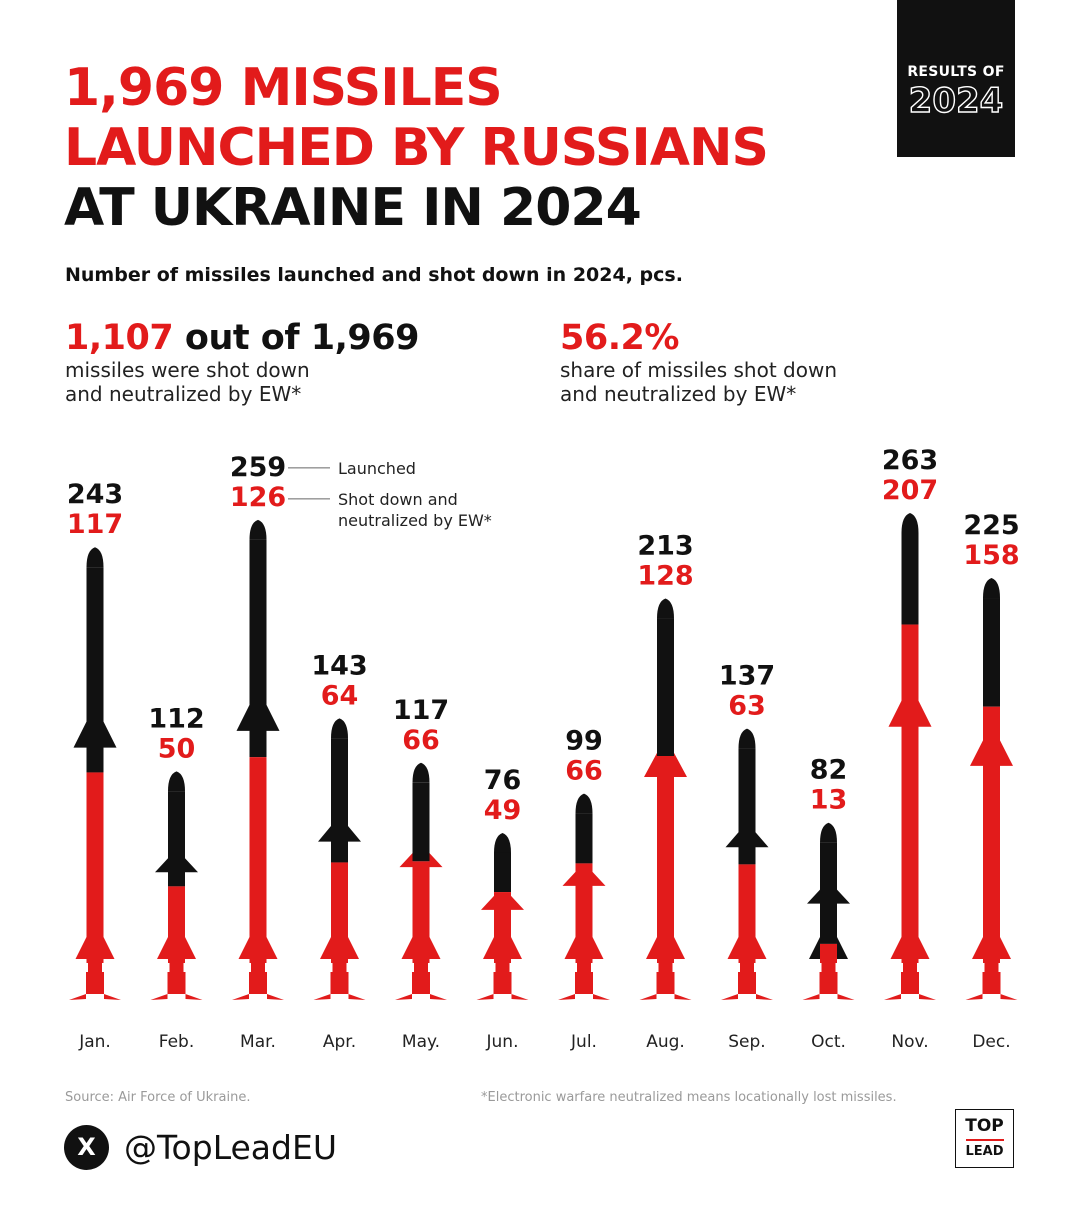 This screenshot has width=1080, height=1215. I want to click on results-badge: RESULTS OF 2024, so click(956, 78).